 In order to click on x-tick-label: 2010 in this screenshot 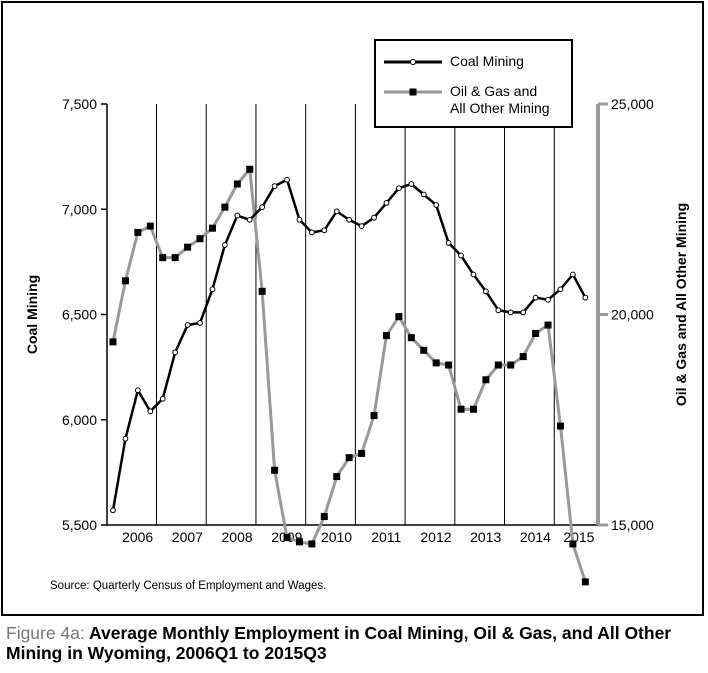, I will do `click(336, 537)`.